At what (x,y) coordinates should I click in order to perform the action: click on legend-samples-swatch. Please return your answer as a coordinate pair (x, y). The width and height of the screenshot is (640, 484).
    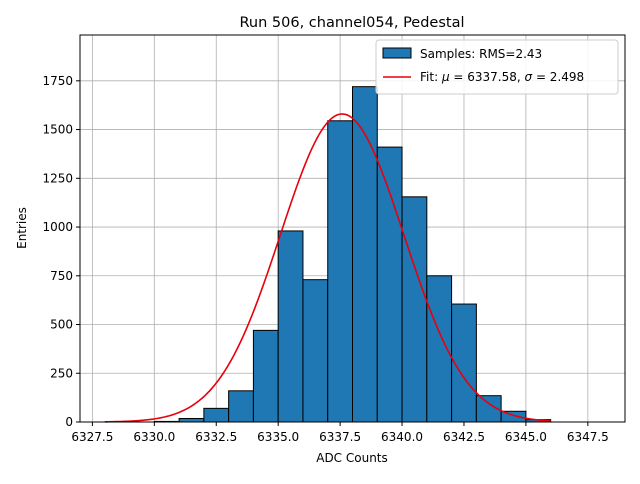
    Looking at the image, I should click on (397, 53).